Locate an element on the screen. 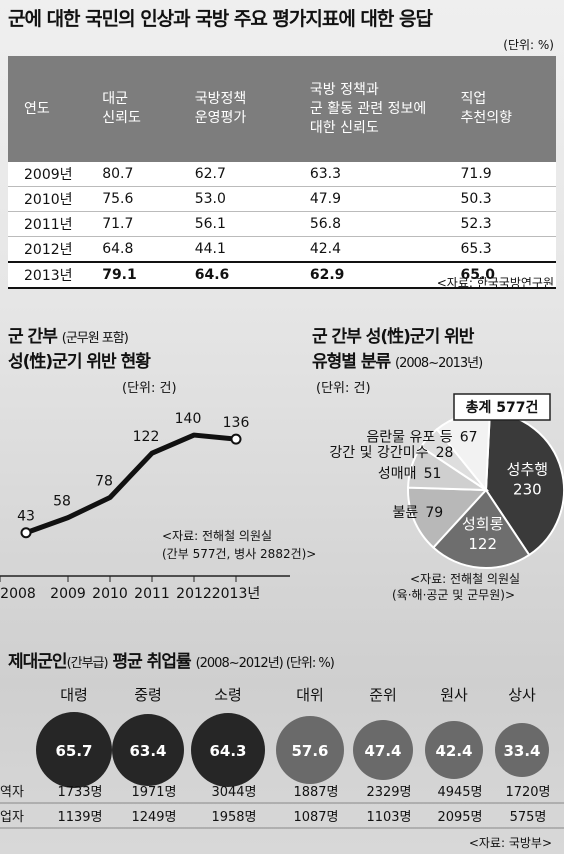  row1-value: 1720명 is located at coordinates (527, 792).